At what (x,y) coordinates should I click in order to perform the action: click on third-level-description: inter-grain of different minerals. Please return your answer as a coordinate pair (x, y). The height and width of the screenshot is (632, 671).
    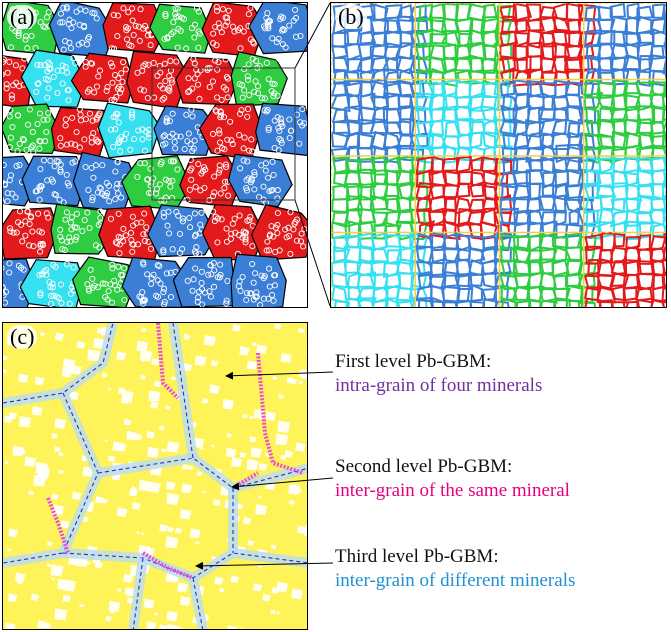
    Looking at the image, I should click on (455, 580).